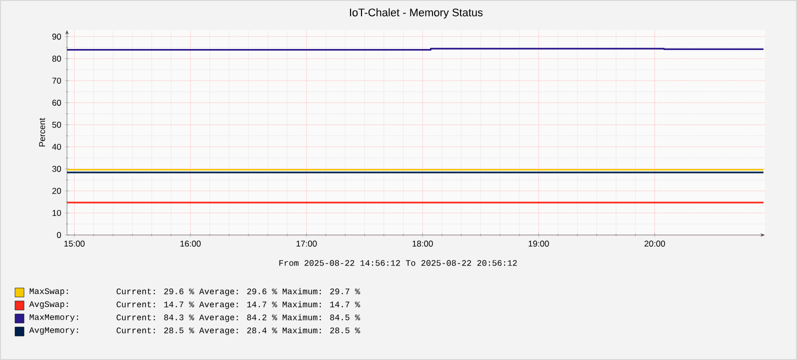 The image size is (797, 360). What do you see at coordinates (57, 125) in the screenshot?
I see `y-tick-label: 50` at bounding box center [57, 125].